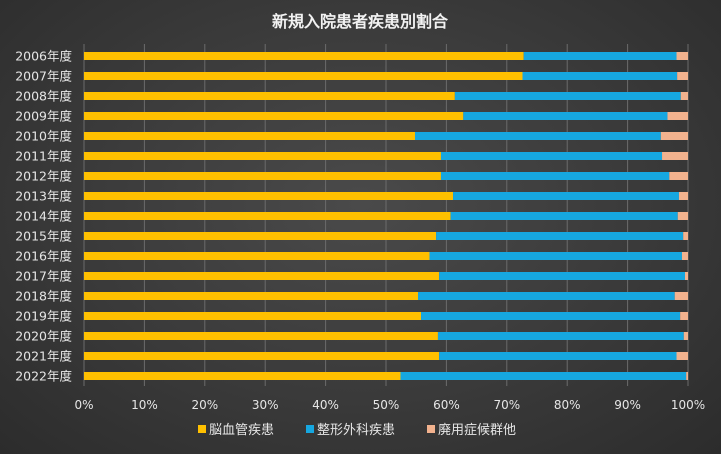  Describe the element at coordinates (43, 336) in the screenshot. I see `category-label: 2020年度` at that location.